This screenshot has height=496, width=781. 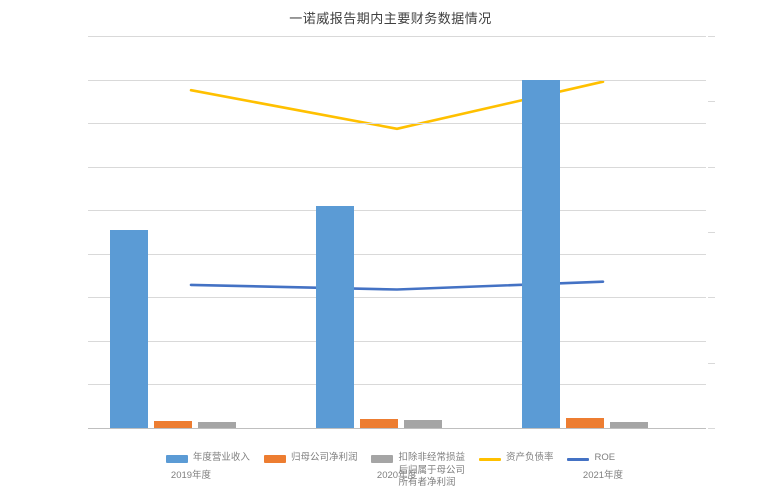 I want to click on legend-item-label: 资产负债率, so click(x=529, y=457).